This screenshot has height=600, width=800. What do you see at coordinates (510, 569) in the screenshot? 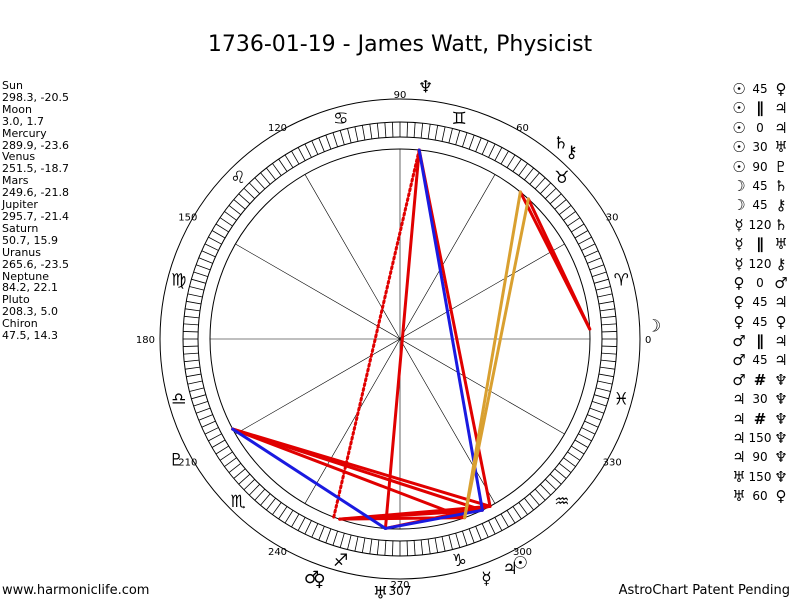
I see `jupiter-icon: ♃` at bounding box center [510, 569].